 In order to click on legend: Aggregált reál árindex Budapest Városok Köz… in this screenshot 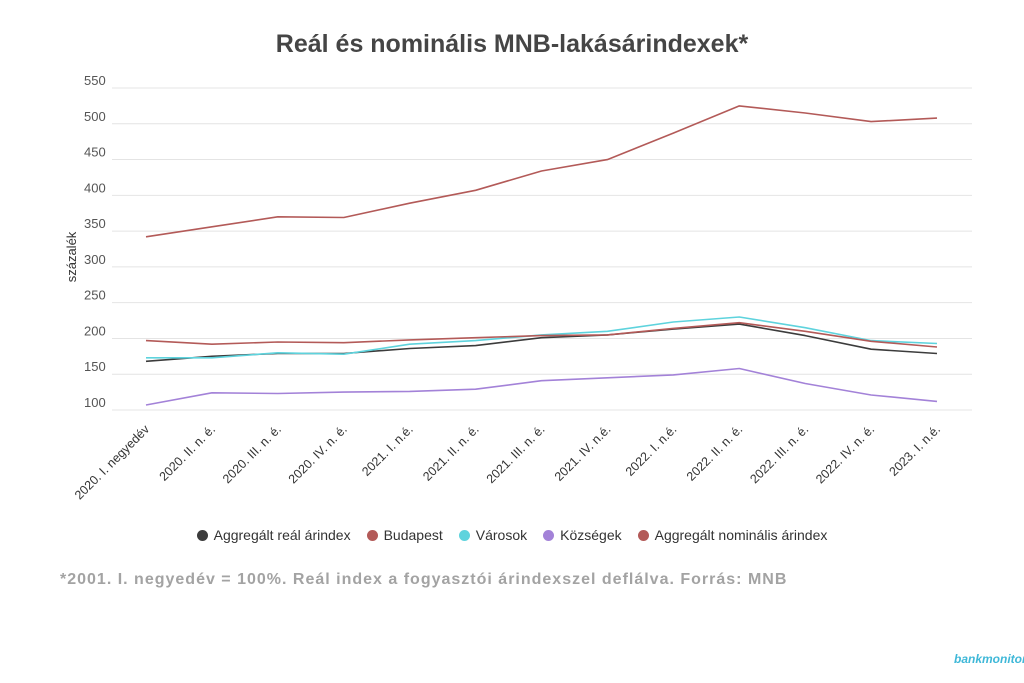, I will do `click(512, 535)`.